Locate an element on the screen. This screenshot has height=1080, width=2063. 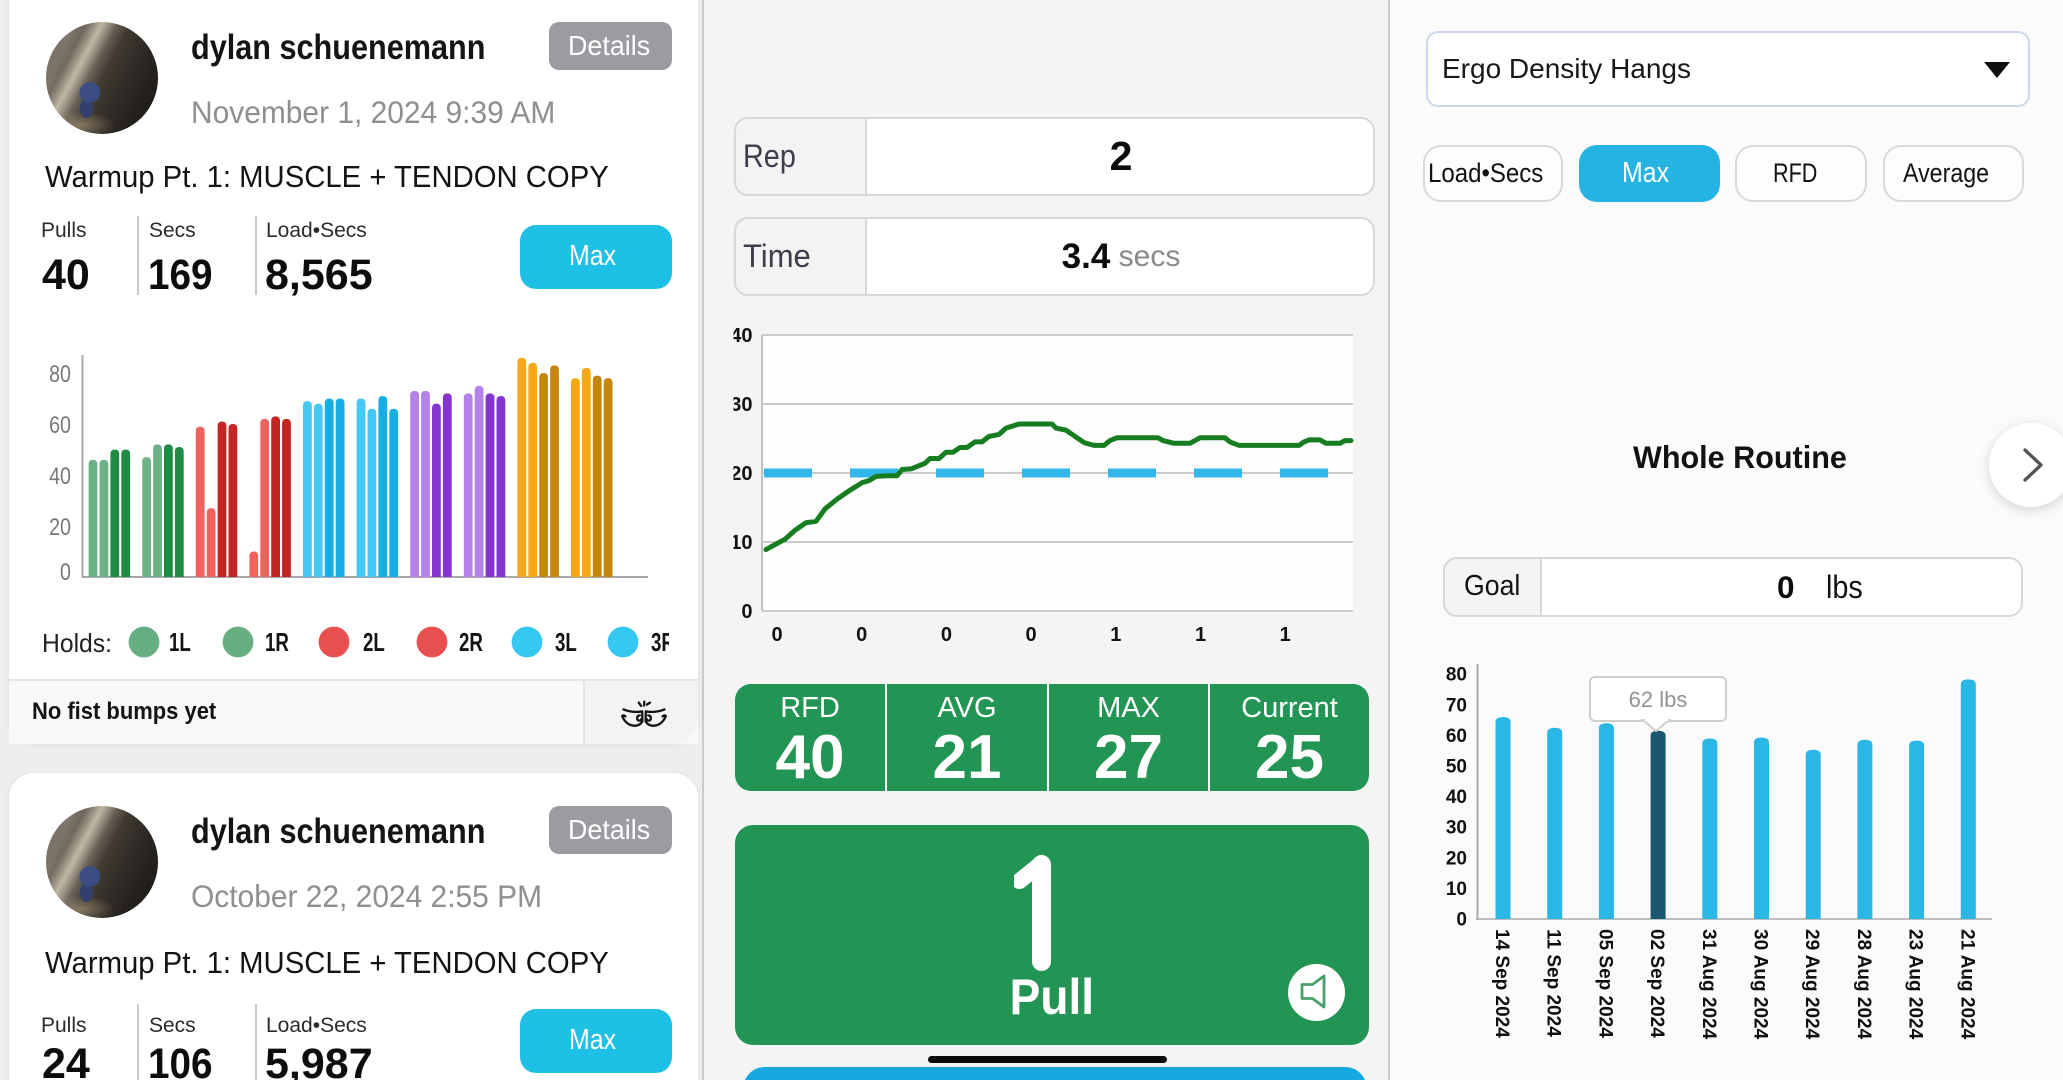
svg-text: 05 Sep 2024 is located at coordinates (1604, 983).